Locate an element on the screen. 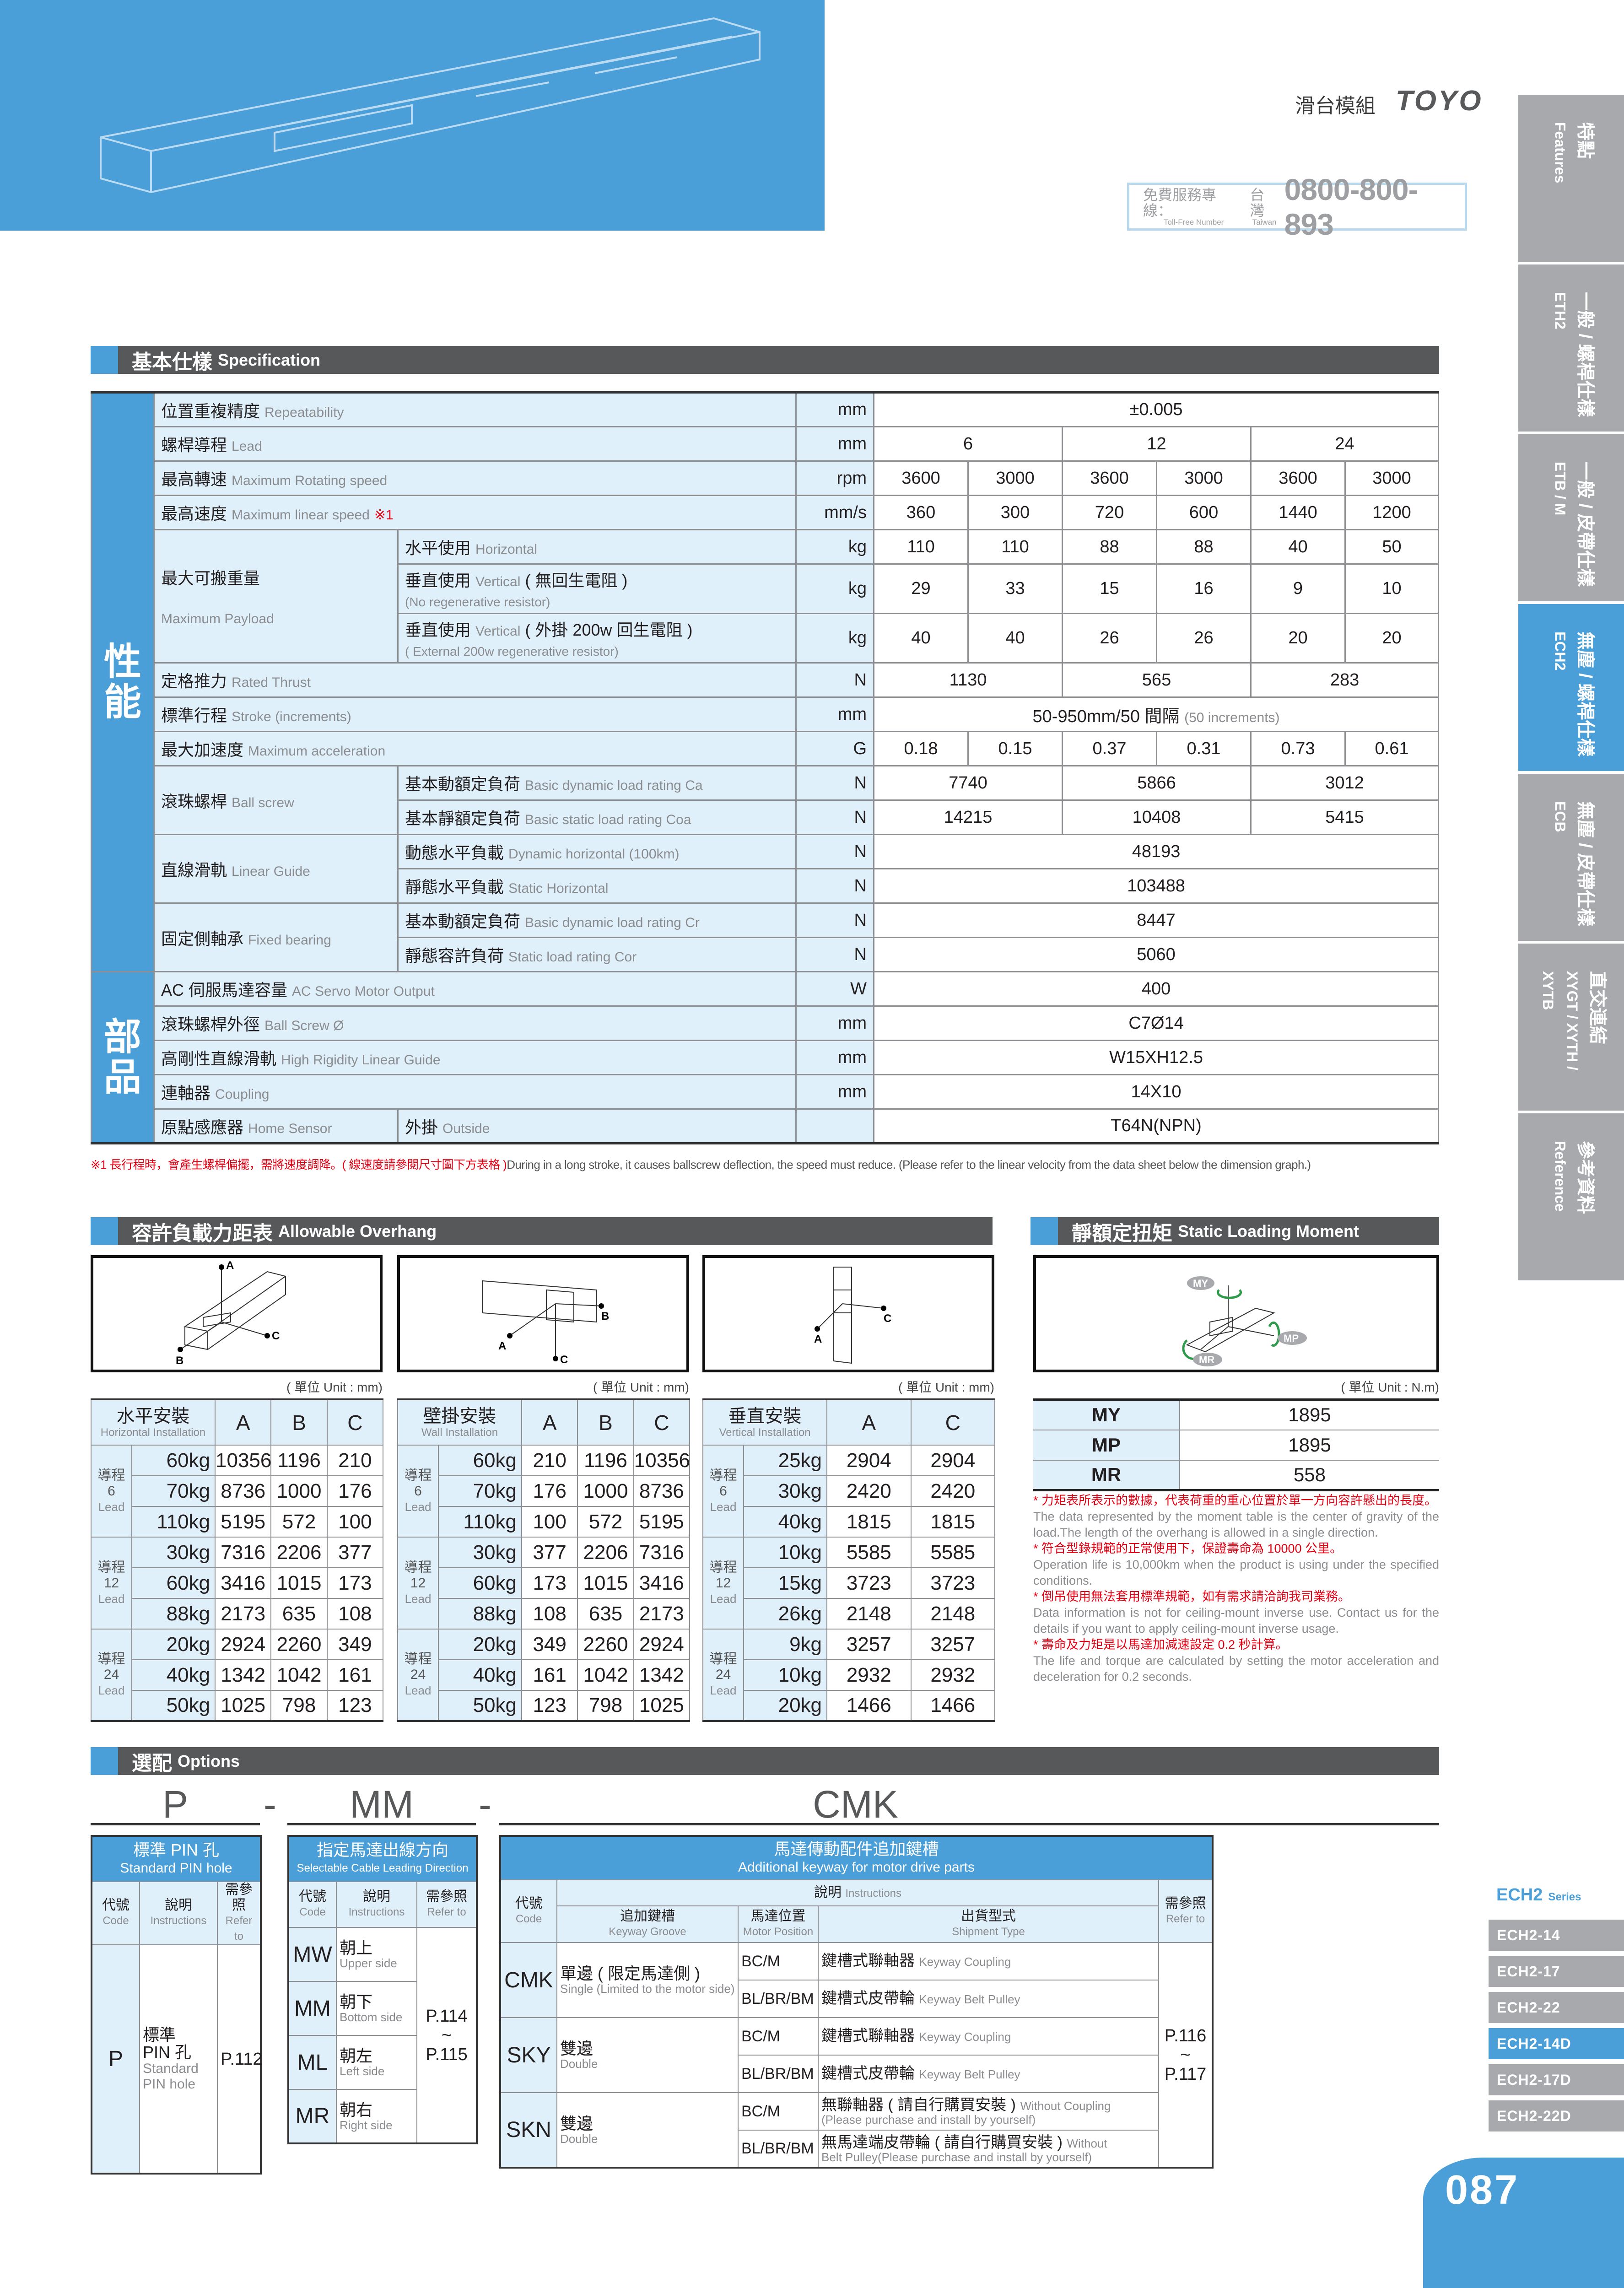 The height and width of the screenshot is (2288, 1624). name-zh: 滾珠螺桿外徑 is located at coordinates (210, 1024).